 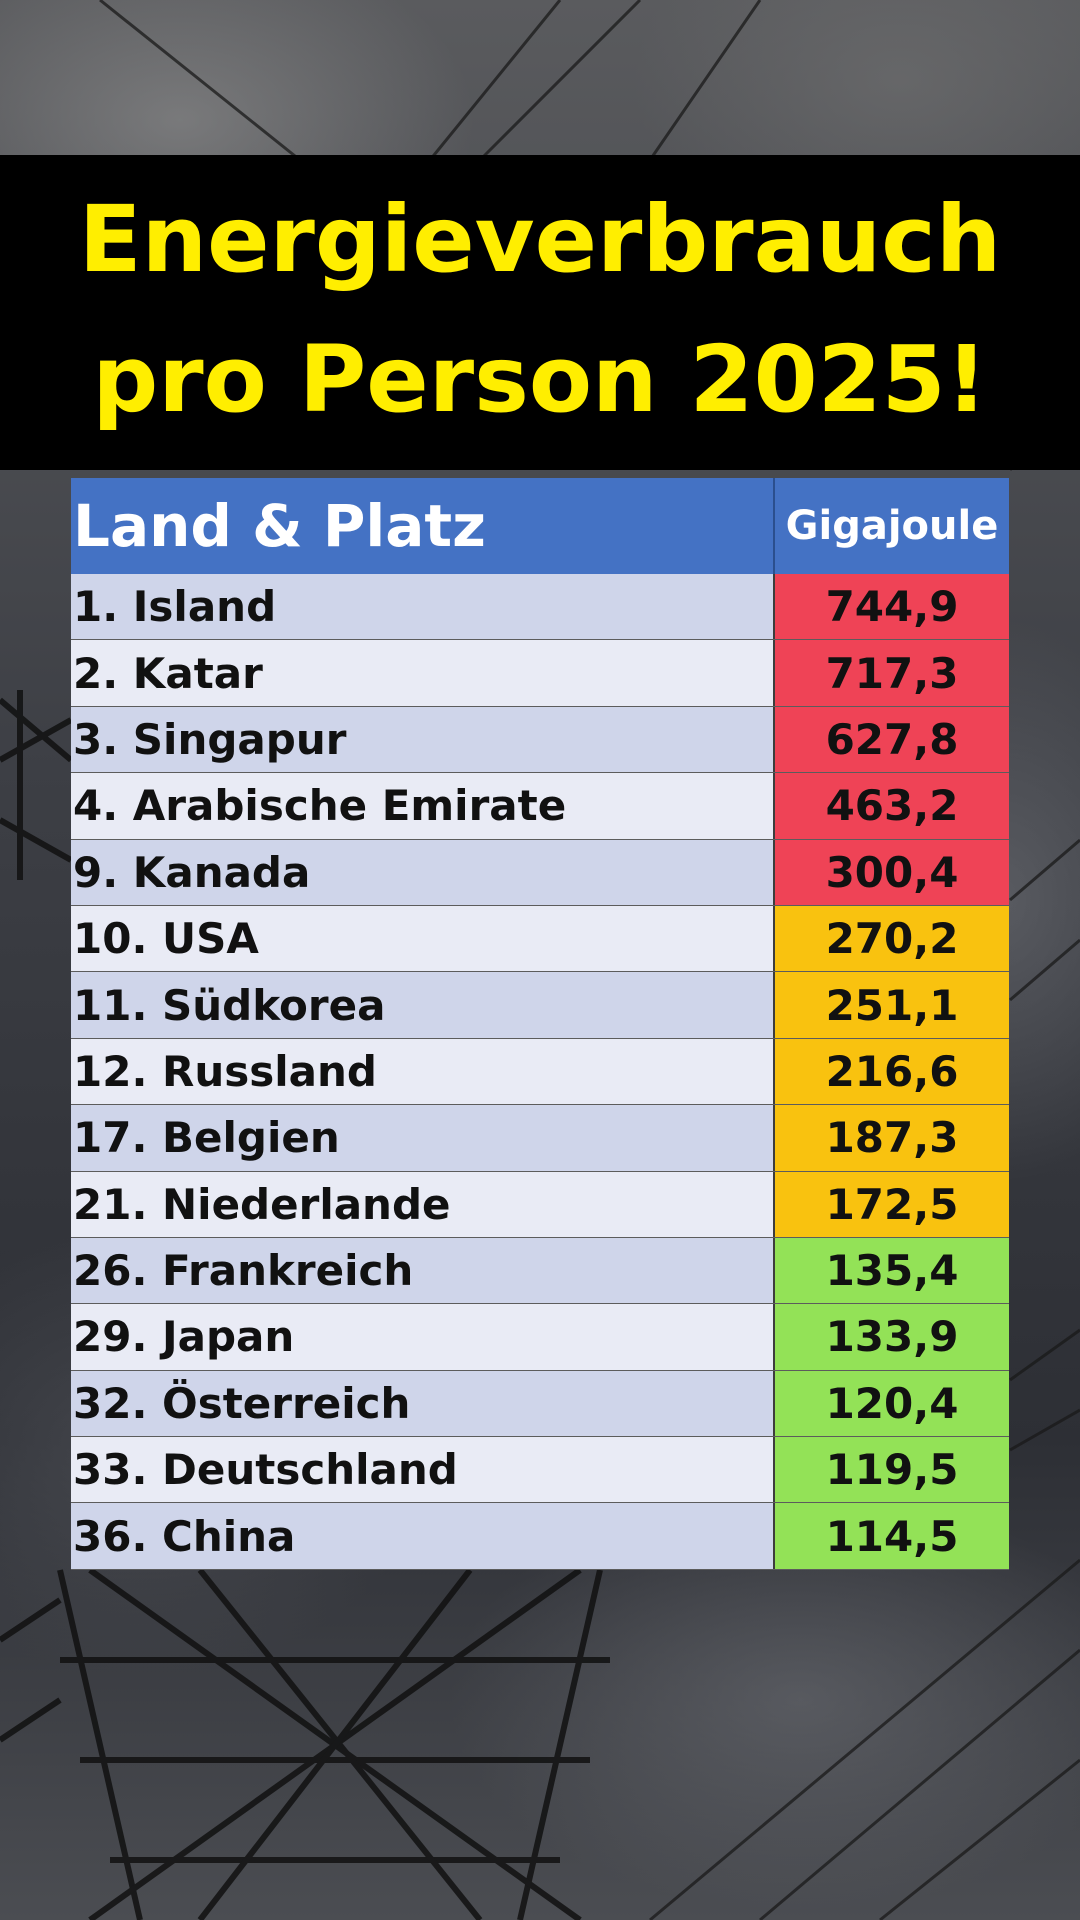 What do you see at coordinates (423, 872) in the screenshot?
I see `country-cell: 9. Kanada` at bounding box center [423, 872].